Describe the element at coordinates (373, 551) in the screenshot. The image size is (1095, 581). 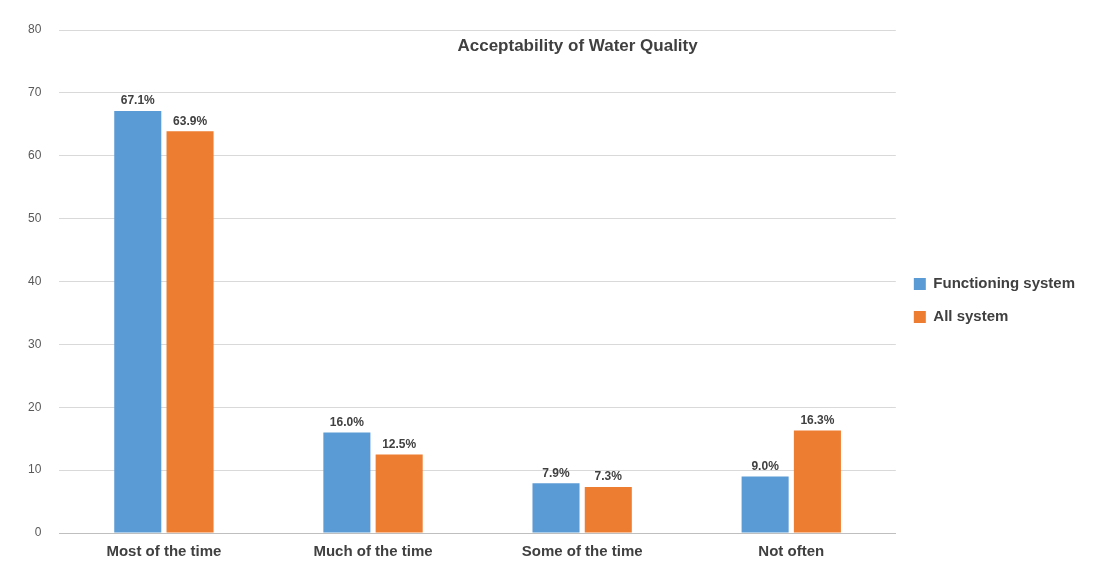
I see `x-tick-label: Much of the time` at that location.